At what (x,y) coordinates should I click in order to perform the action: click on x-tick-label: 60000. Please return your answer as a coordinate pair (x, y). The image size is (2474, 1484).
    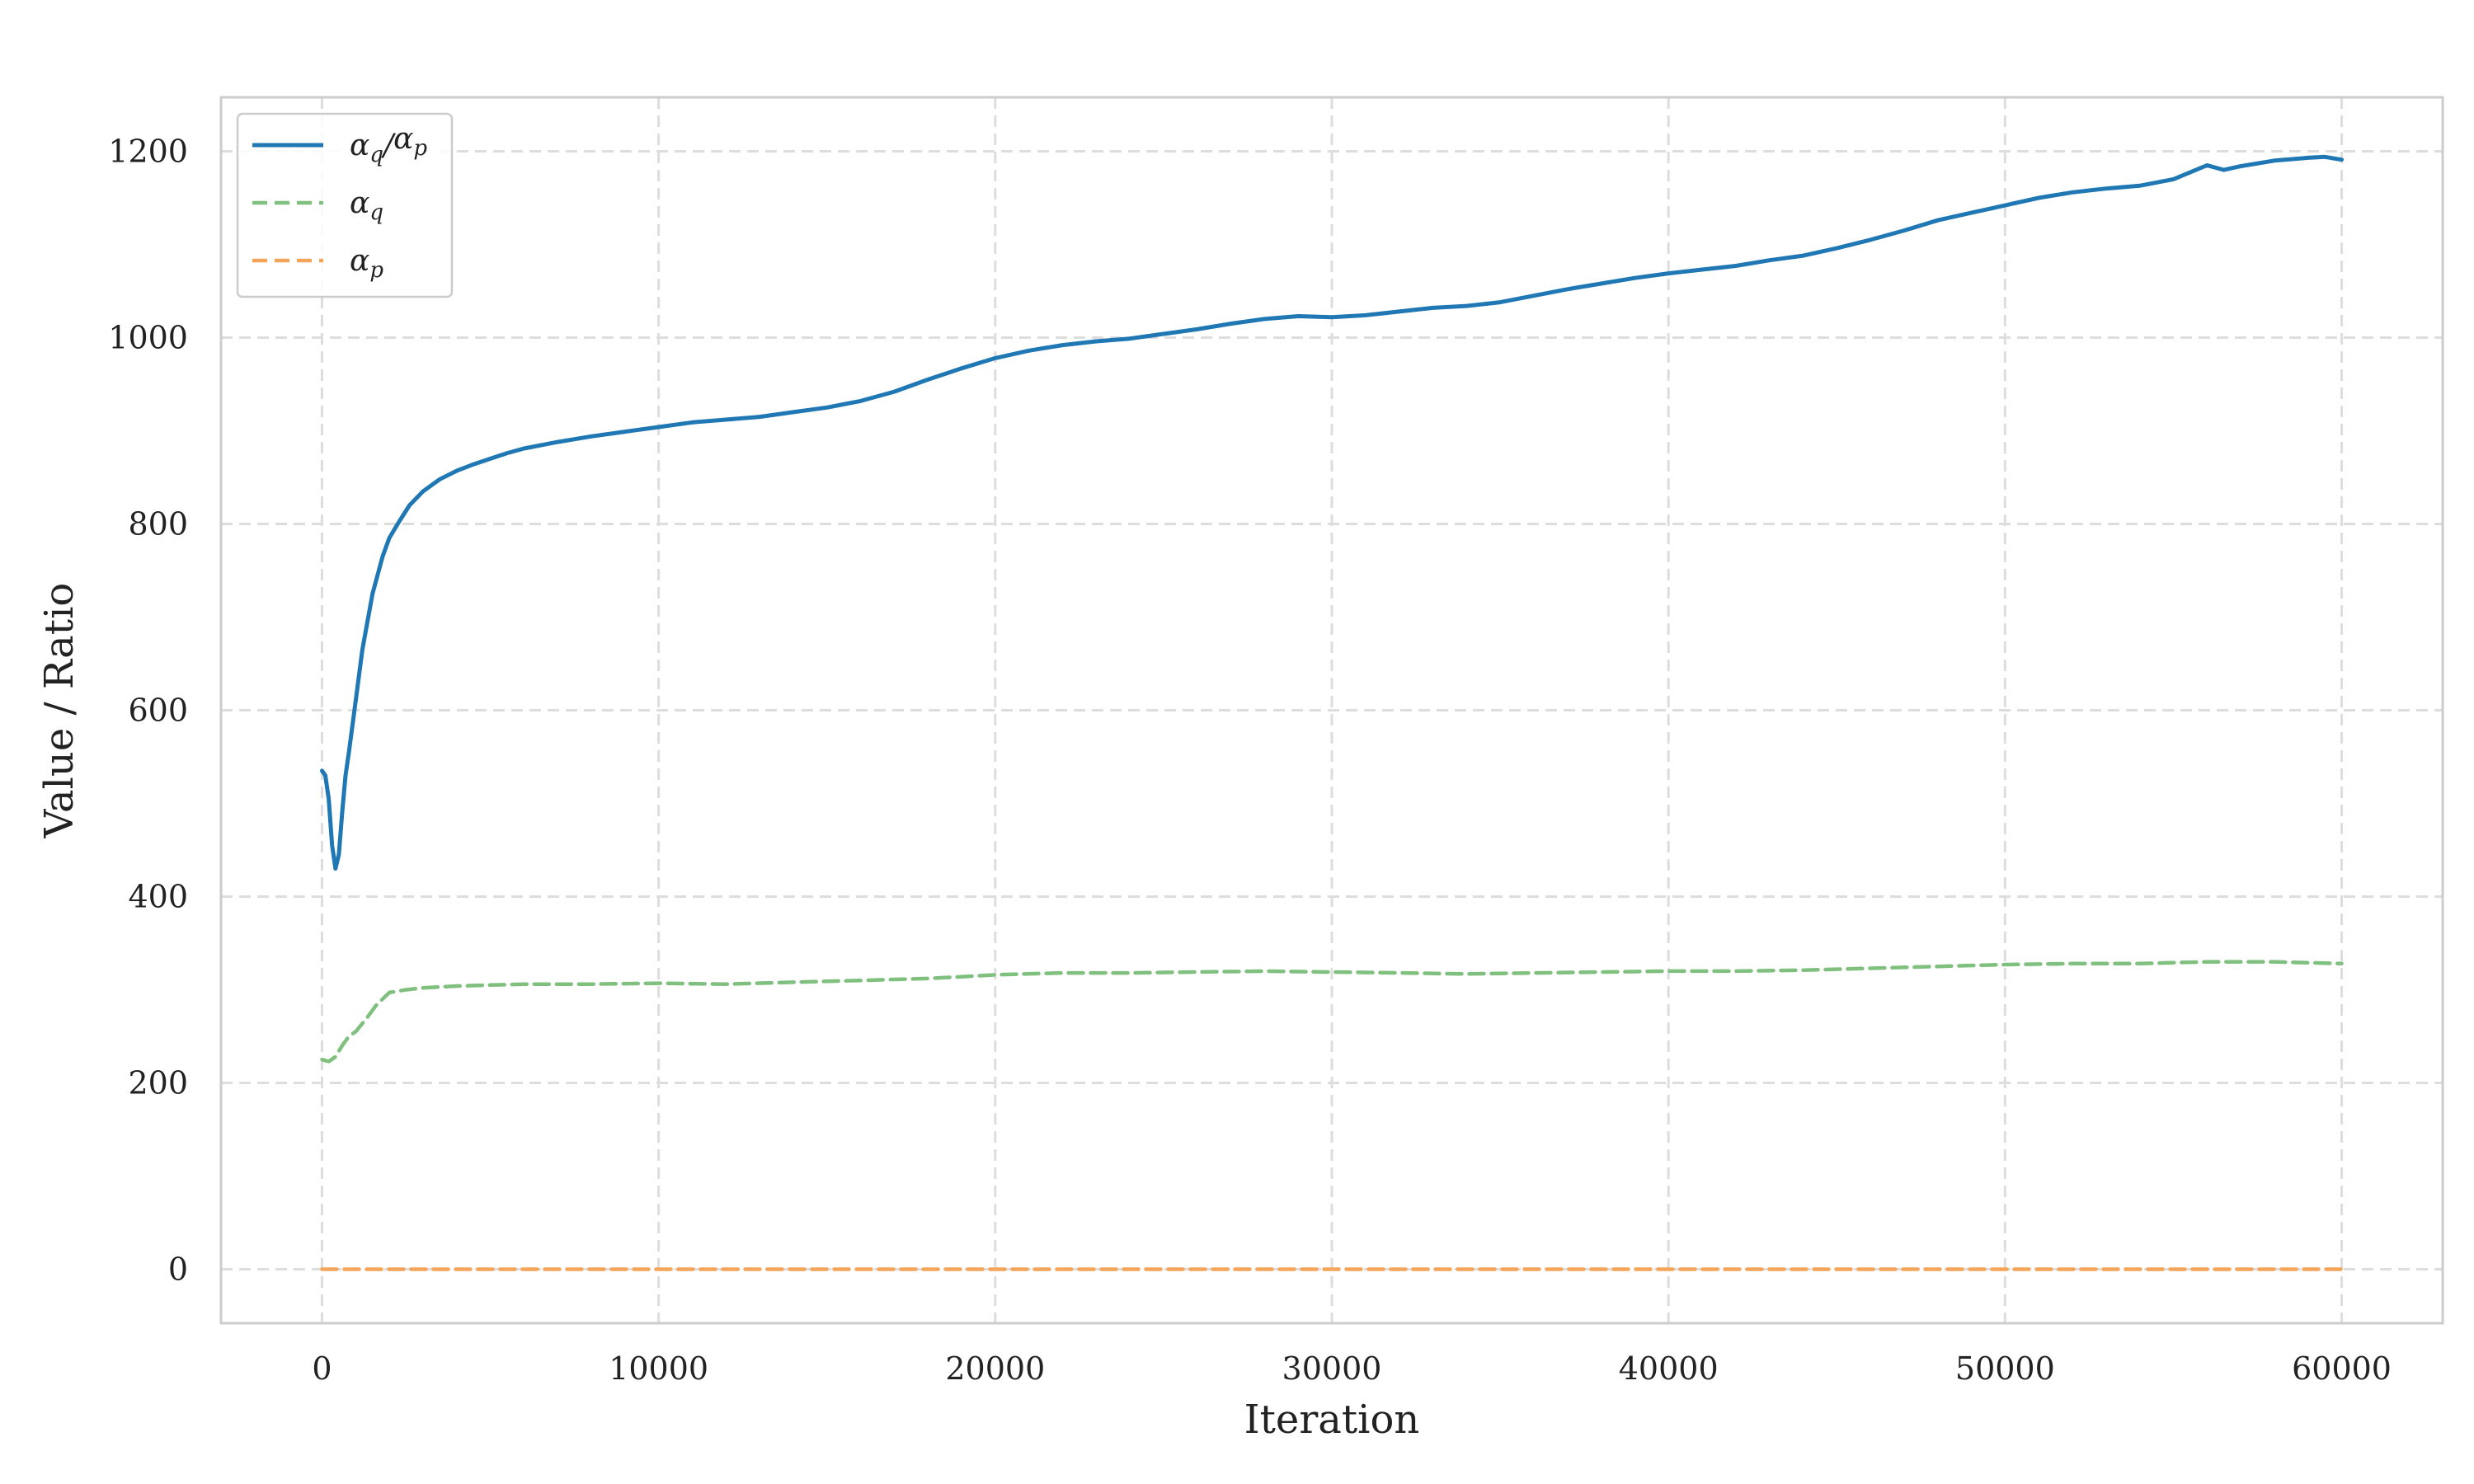
    Looking at the image, I should click on (2342, 1368).